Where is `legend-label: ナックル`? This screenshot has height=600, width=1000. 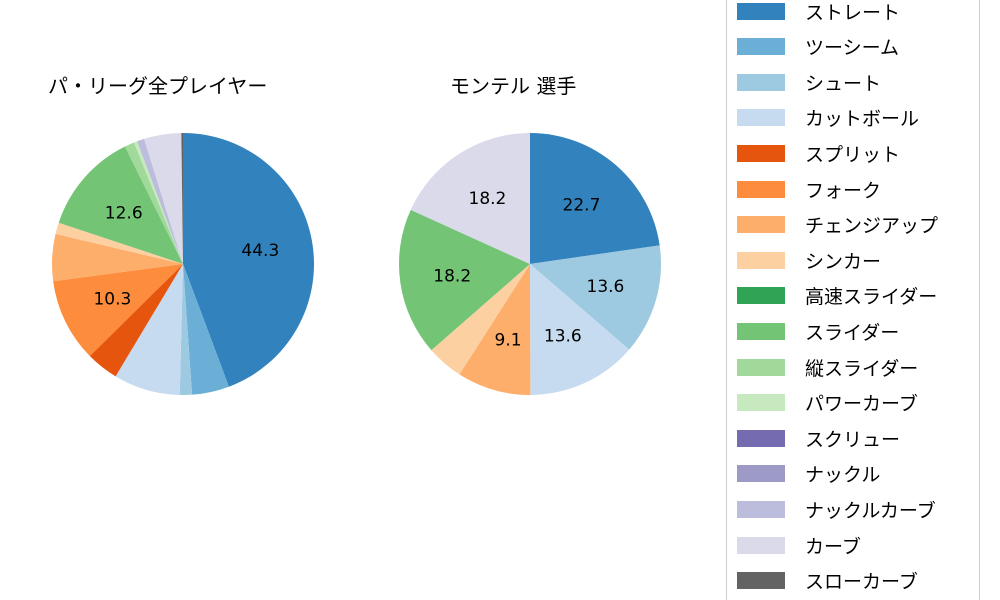
legend-label: ナックル is located at coordinates (843, 475).